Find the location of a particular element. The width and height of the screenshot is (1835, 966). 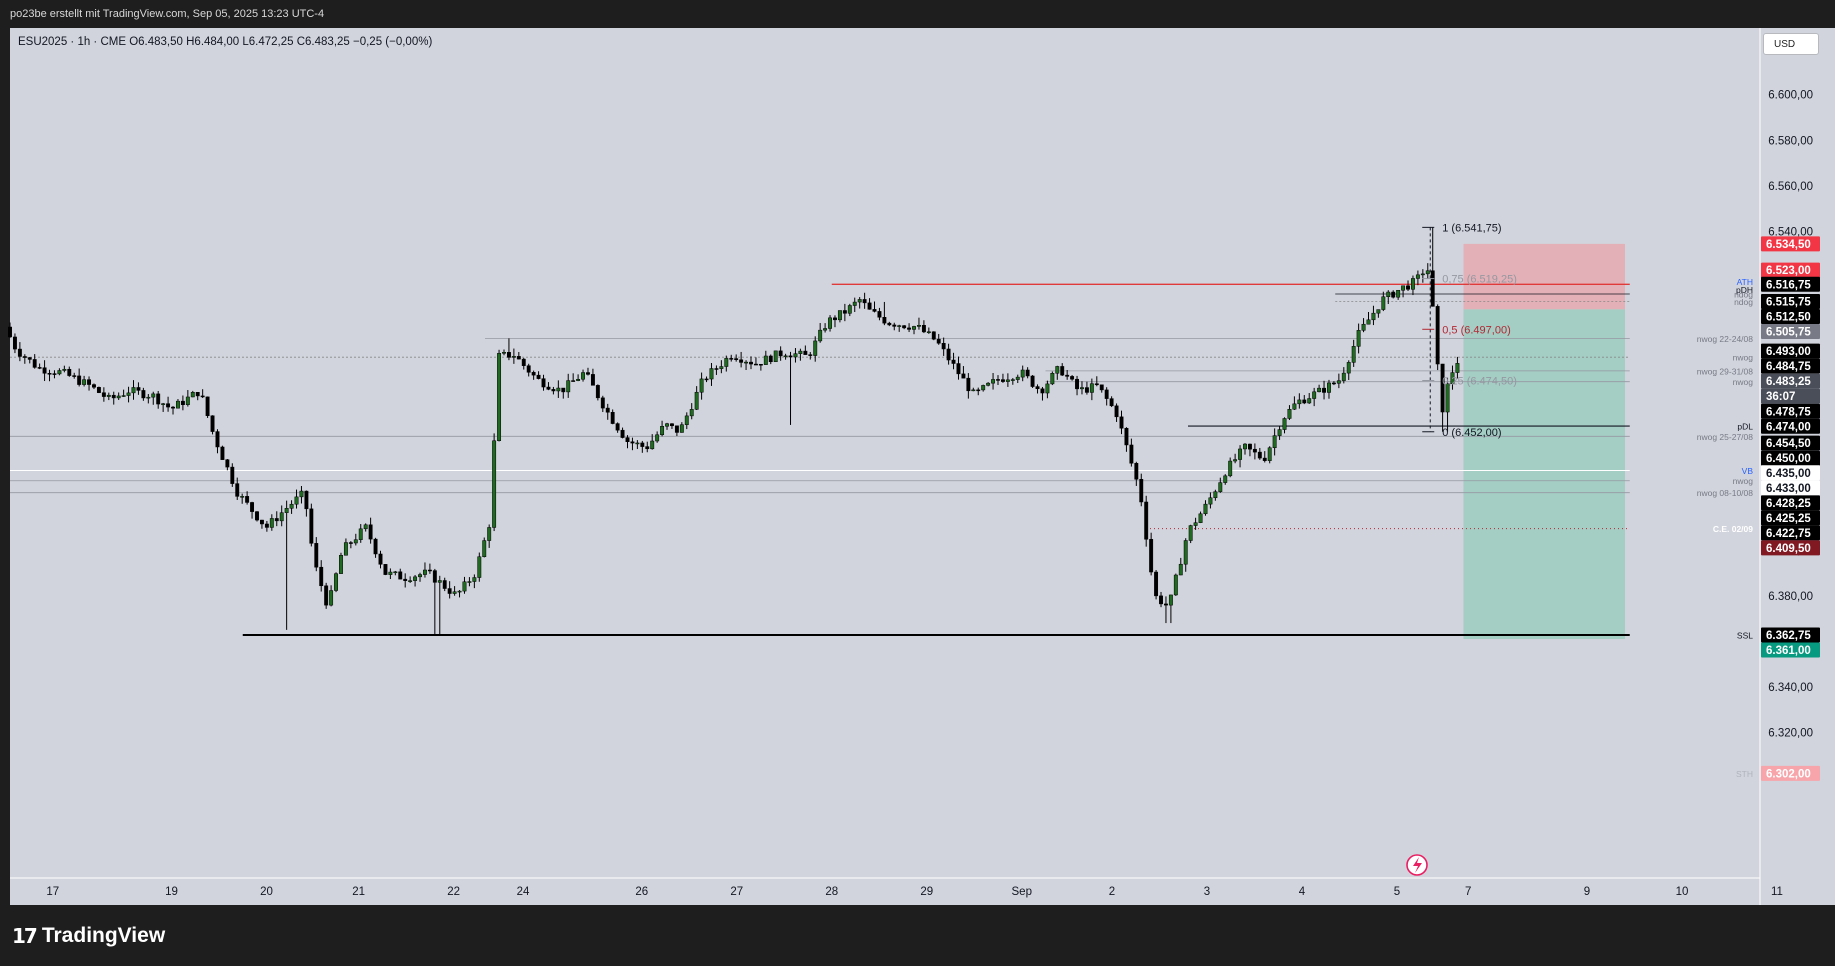

time-axis-panel is located at coordinates (885, 891).